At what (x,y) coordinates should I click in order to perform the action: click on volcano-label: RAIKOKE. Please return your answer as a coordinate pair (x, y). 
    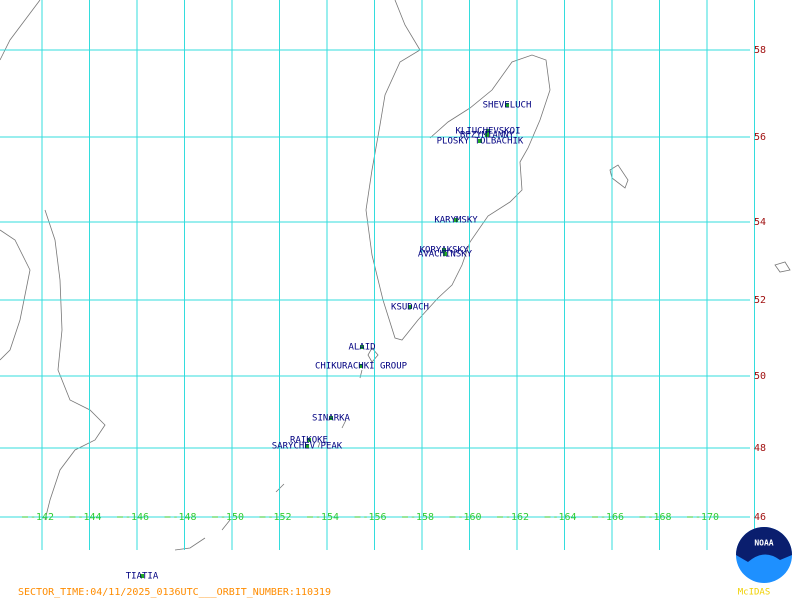
    Looking at the image, I should click on (309, 441).